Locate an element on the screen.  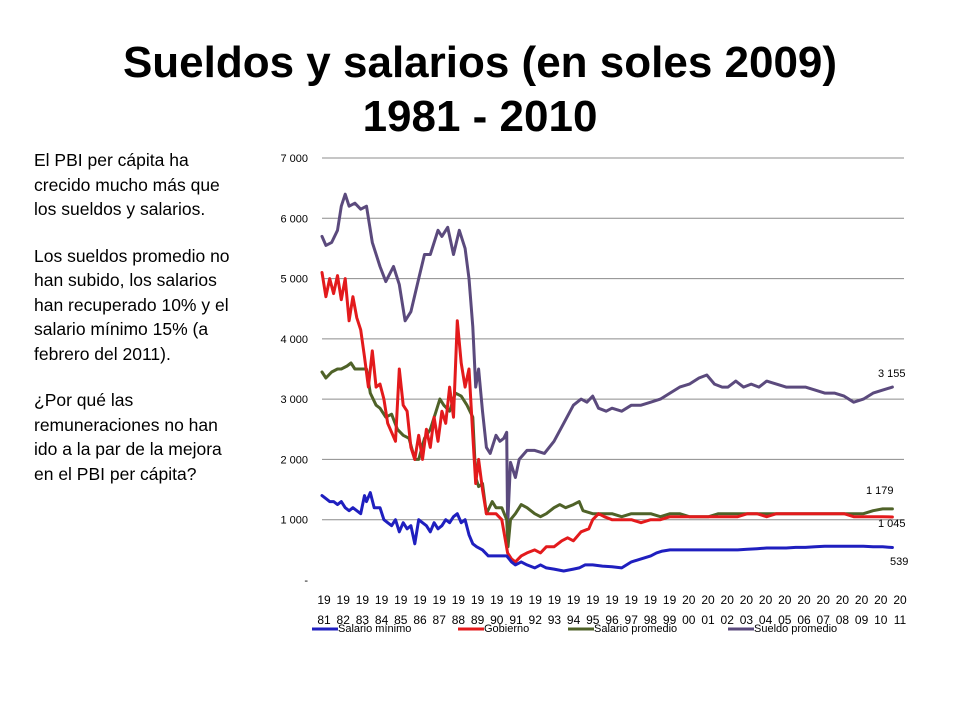
y-tick-label: 3 000 is located at coordinates (294, 400).